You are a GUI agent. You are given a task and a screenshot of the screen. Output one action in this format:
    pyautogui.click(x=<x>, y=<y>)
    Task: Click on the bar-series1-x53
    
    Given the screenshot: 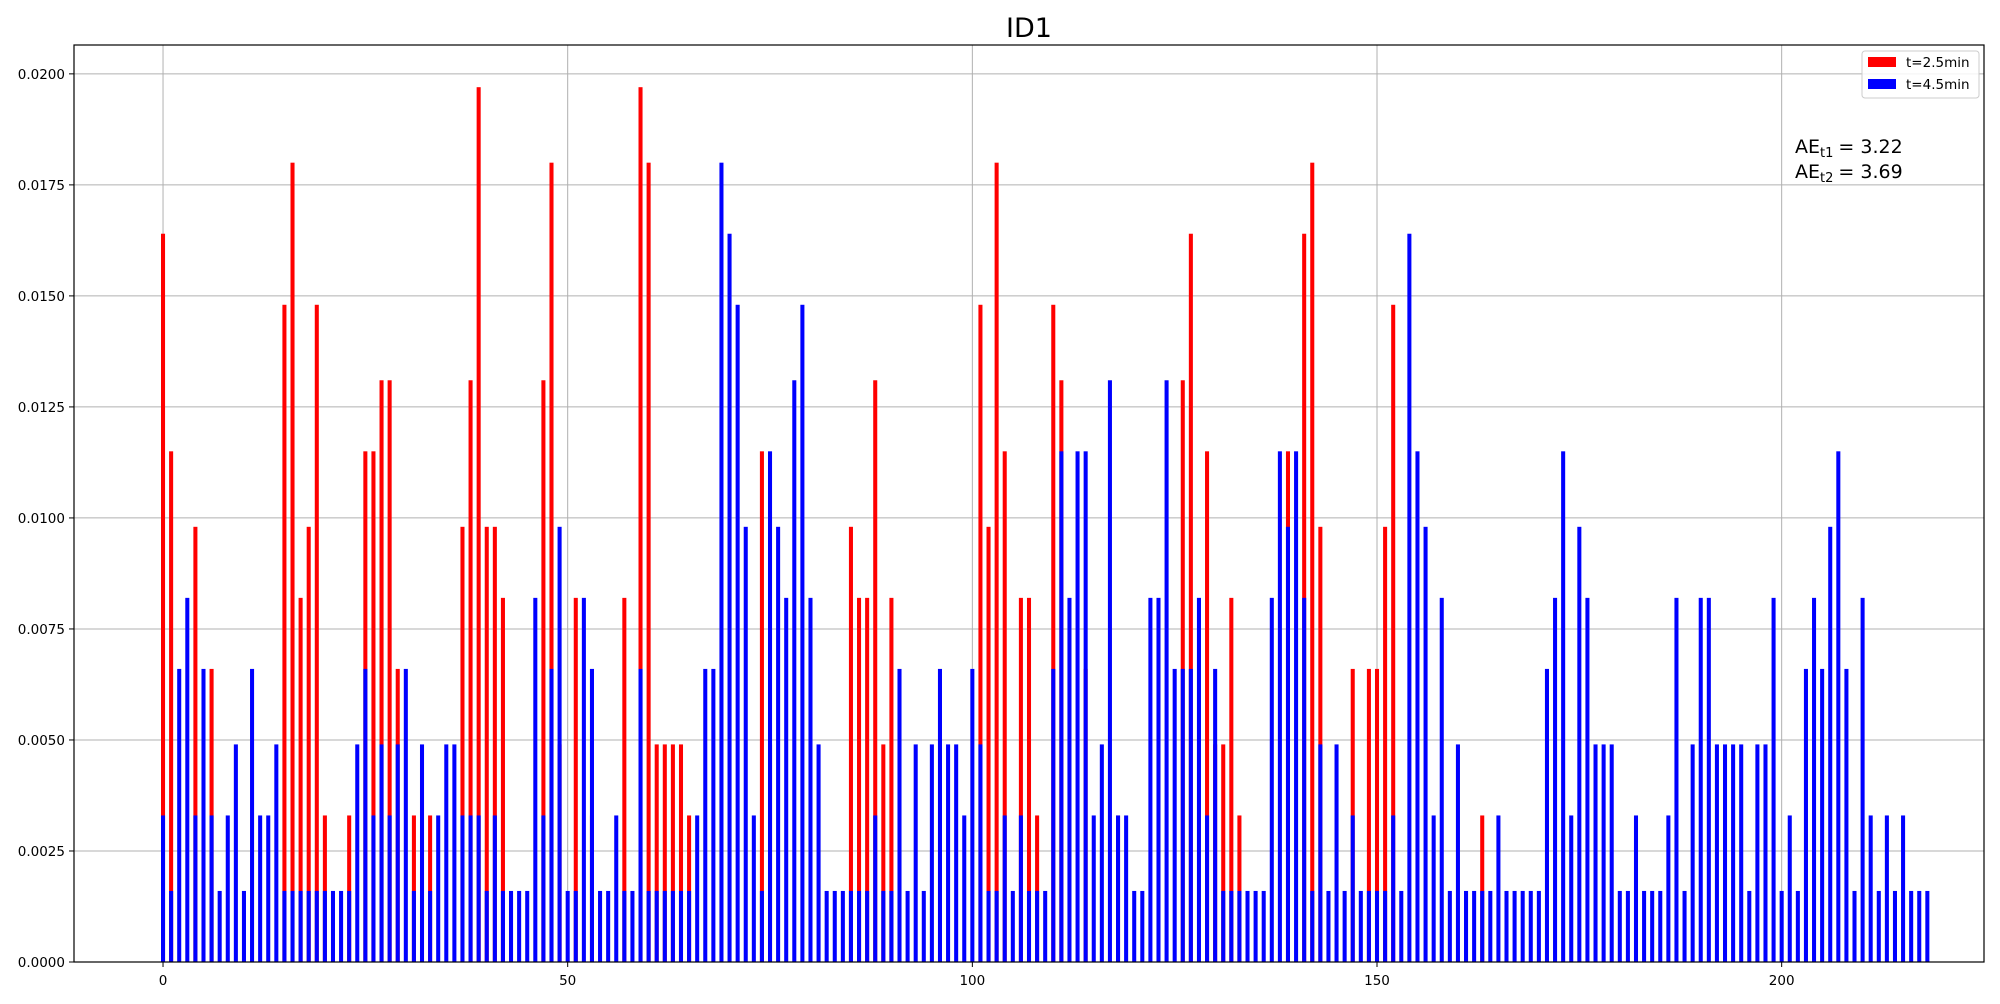 What is the action you would take?
    pyautogui.click(x=591, y=815)
    